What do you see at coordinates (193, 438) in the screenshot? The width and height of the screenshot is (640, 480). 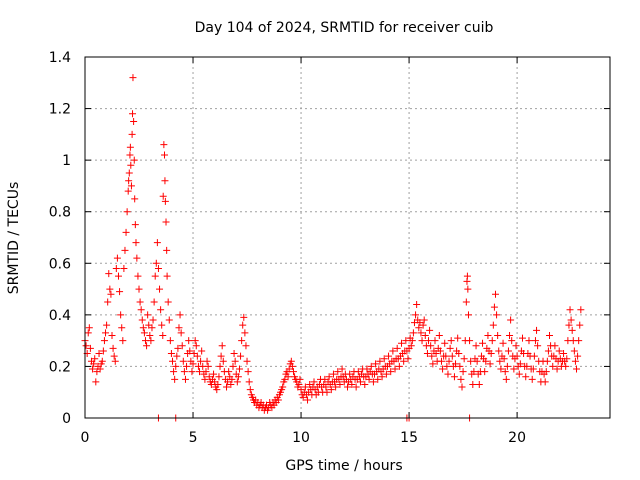 I see `x-tick-label: 5` at bounding box center [193, 438].